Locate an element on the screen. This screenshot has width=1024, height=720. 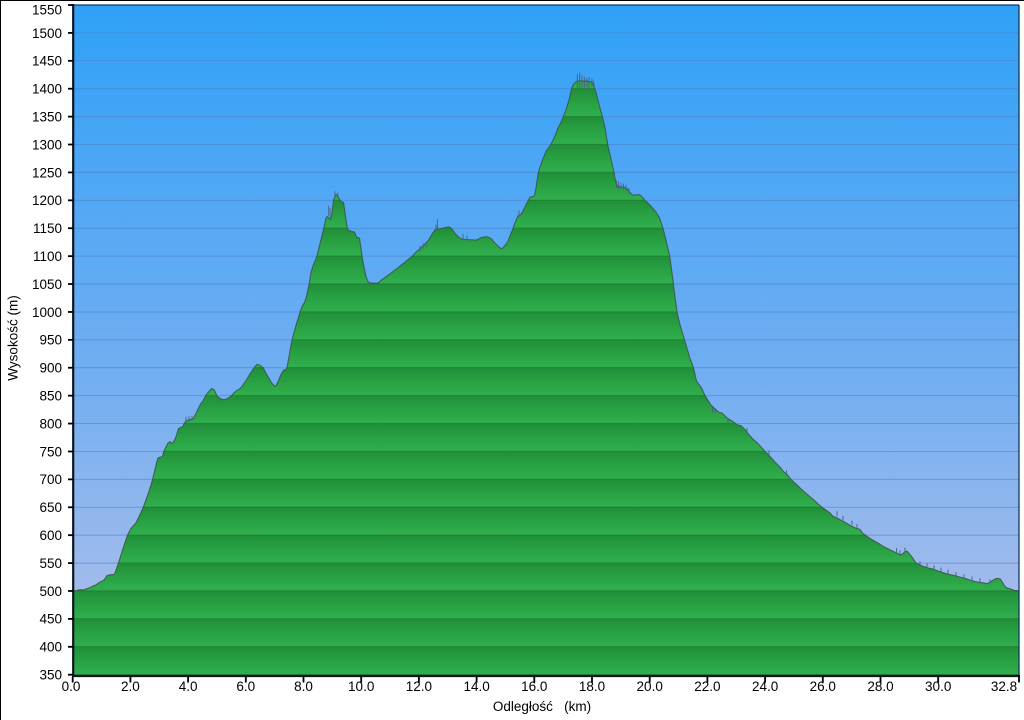
svg-text: 450 is located at coordinates (50, 619).